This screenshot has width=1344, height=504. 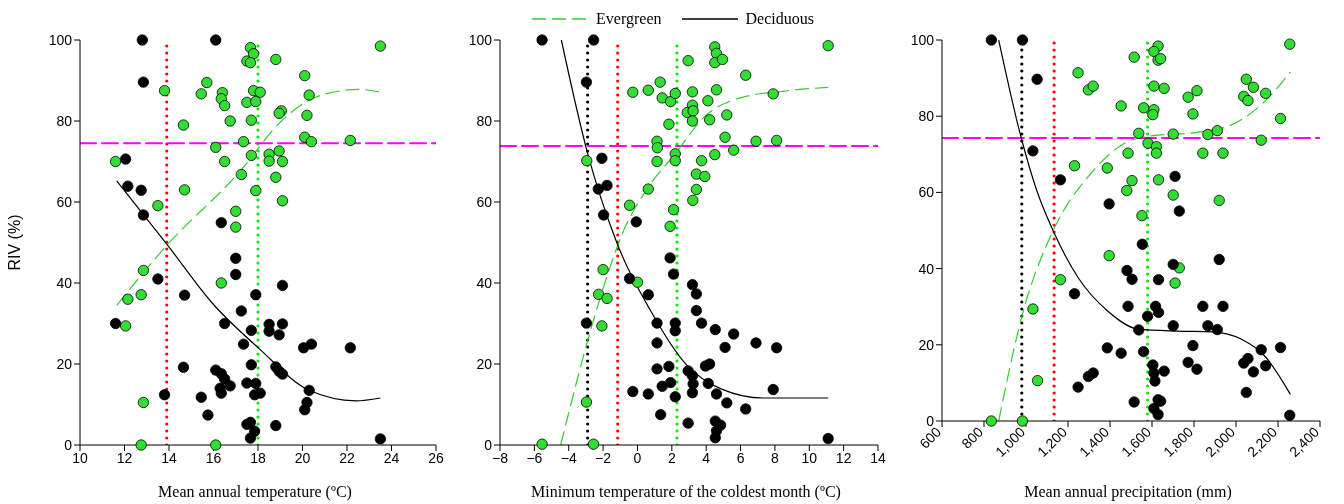 I want to click on x-tick-label: 8, so click(x=775, y=457).